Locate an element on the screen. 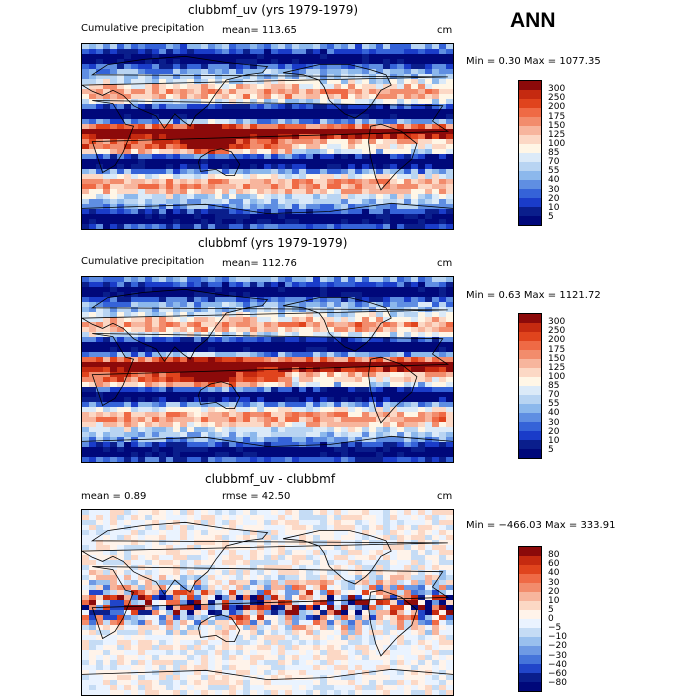 The width and height of the screenshot is (700, 700). panel3-colorbar is located at coordinates (530, 619).